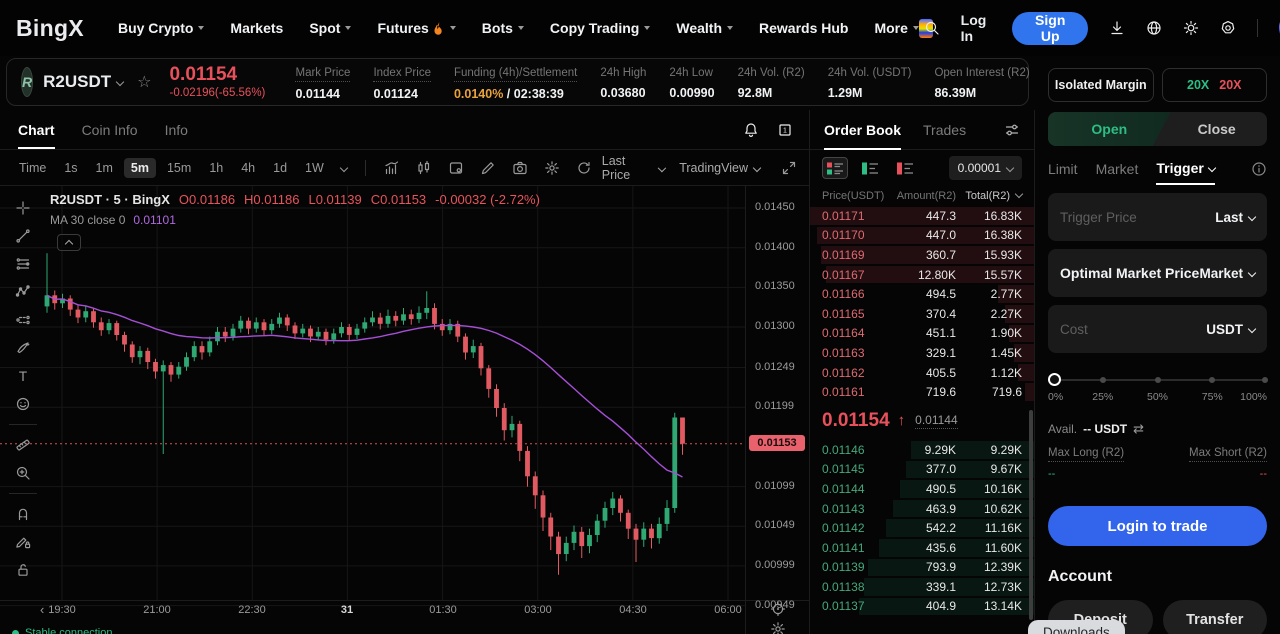  What do you see at coordinates (36, 129) in the screenshot?
I see `tab-chart: Chart` at bounding box center [36, 129].